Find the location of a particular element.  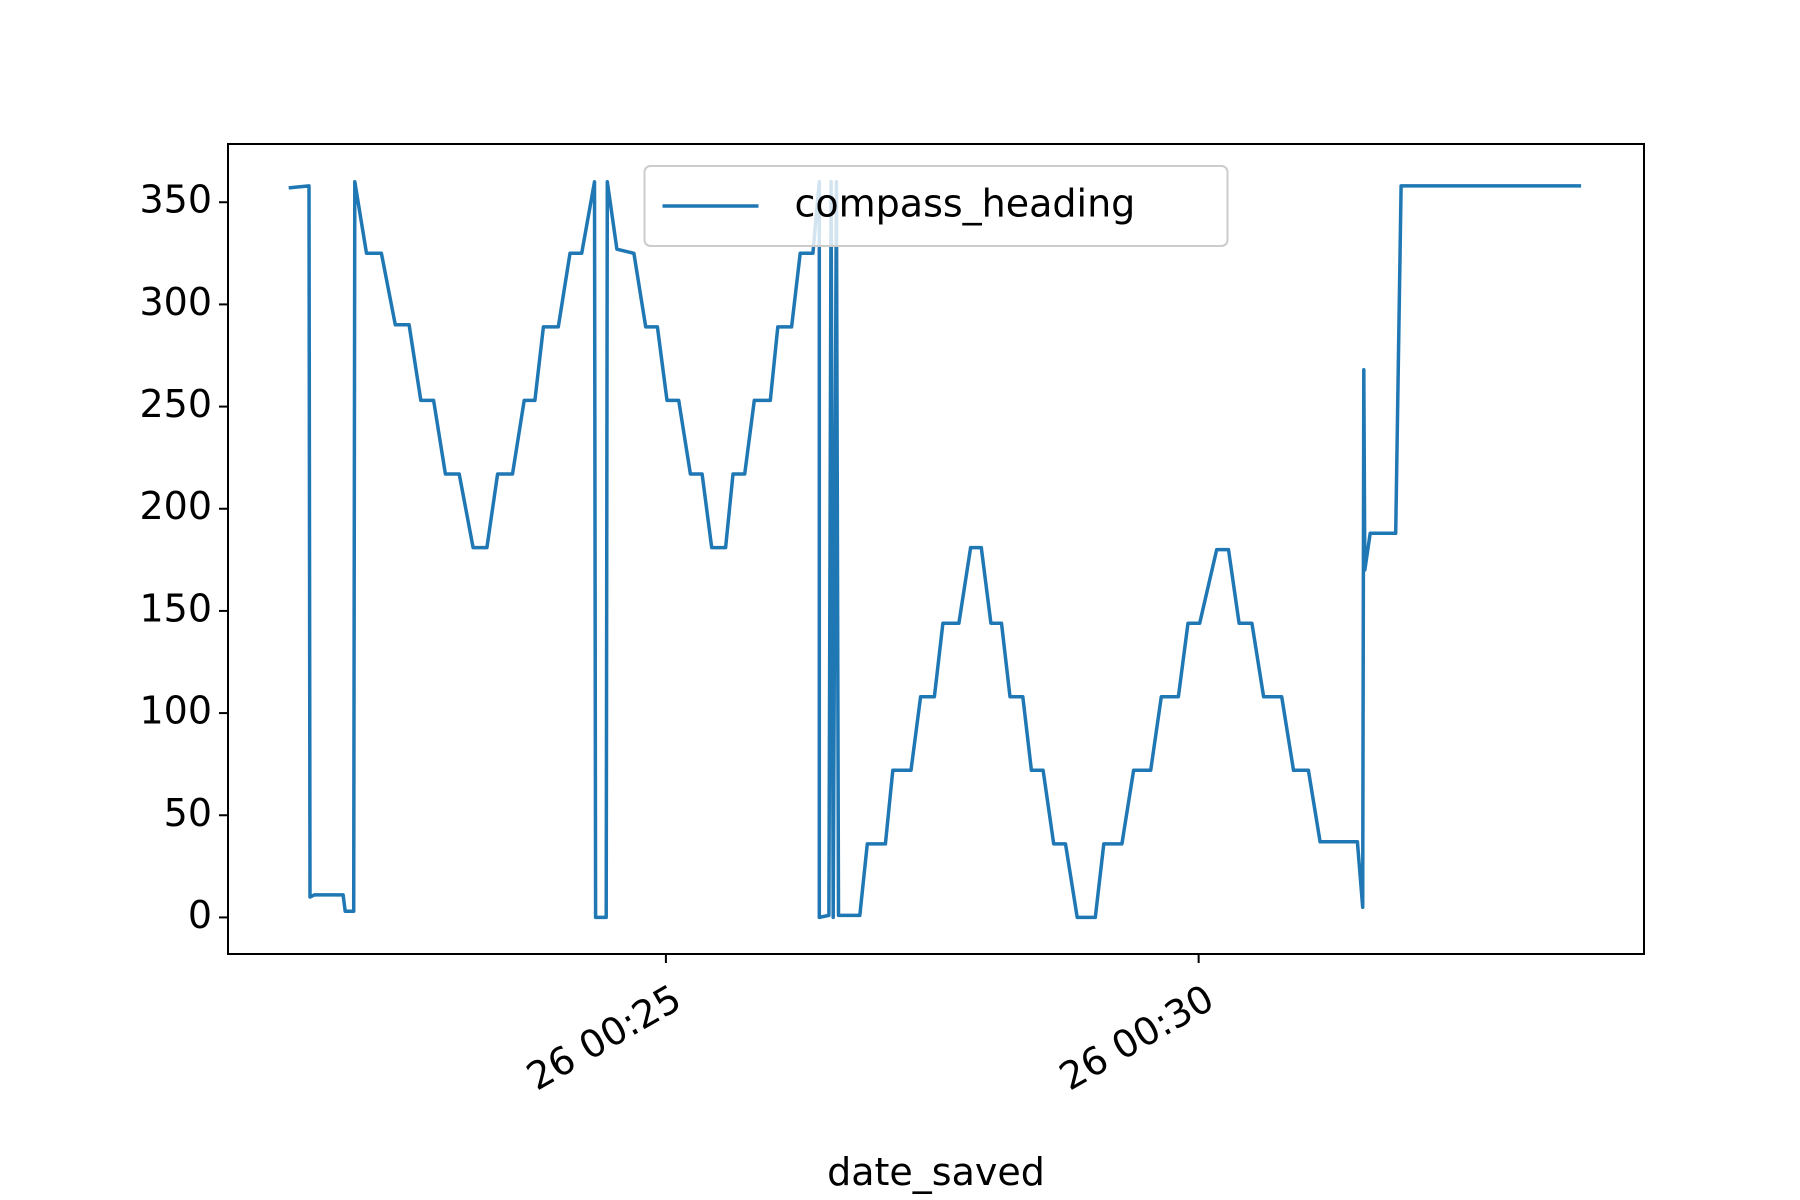

x-tick-label: 26 00:25 is located at coordinates (603, 1037).